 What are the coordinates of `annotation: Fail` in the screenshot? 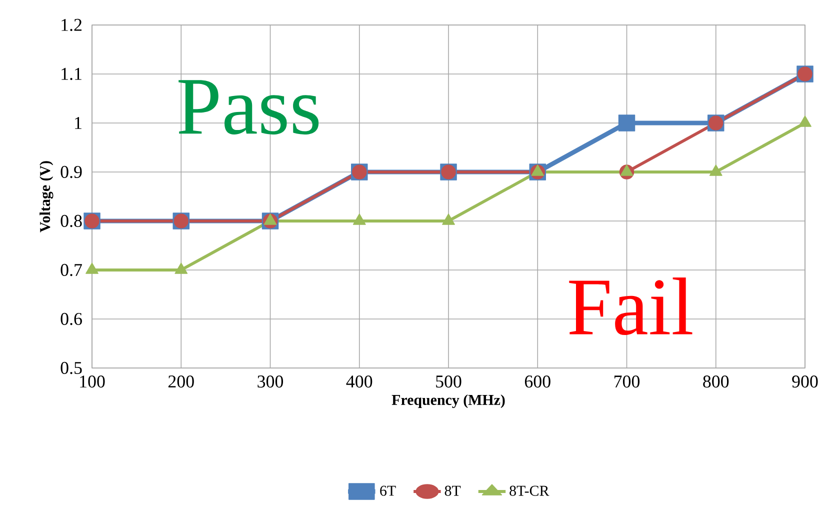 It's located at (630, 306).